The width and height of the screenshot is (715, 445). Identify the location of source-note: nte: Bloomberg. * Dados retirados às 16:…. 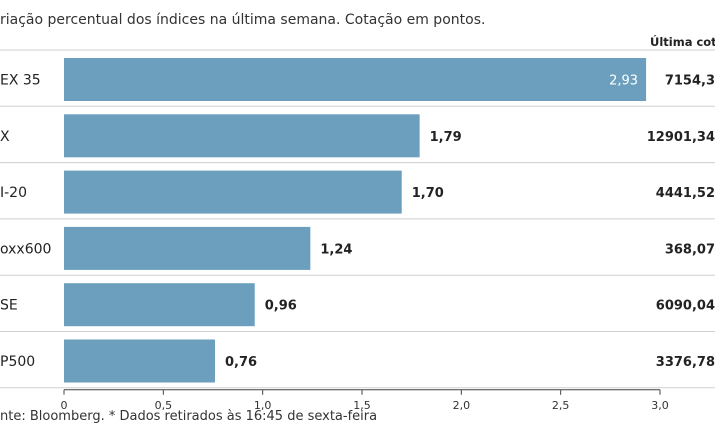
(189, 416).